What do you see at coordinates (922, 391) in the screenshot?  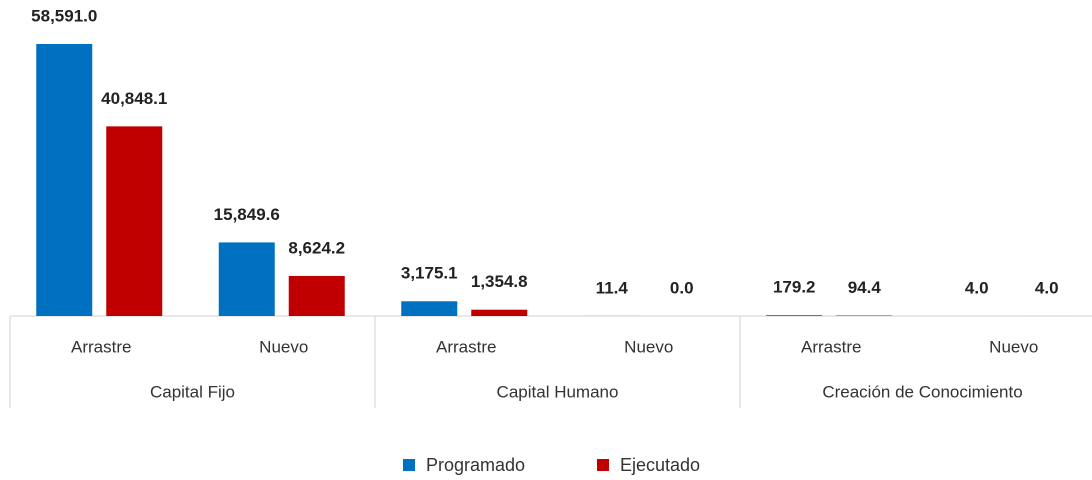 I see `group-label: Creación de Conocimiento` at bounding box center [922, 391].